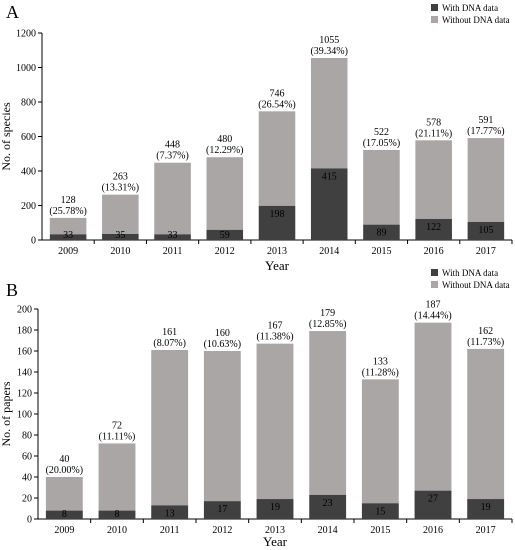 This screenshot has height=550, width=515. Describe the element at coordinates (486, 530) in the screenshot. I see `panel-b-x-tick-label: 2017` at that location.